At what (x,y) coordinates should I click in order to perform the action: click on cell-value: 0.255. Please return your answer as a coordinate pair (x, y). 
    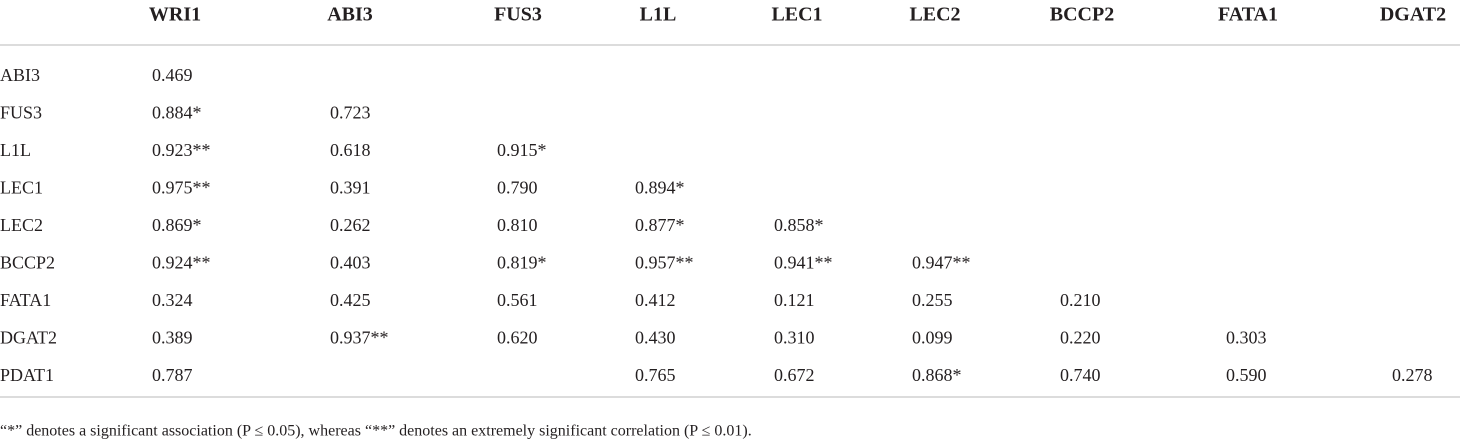
    Looking at the image, I should click on (932, 300).